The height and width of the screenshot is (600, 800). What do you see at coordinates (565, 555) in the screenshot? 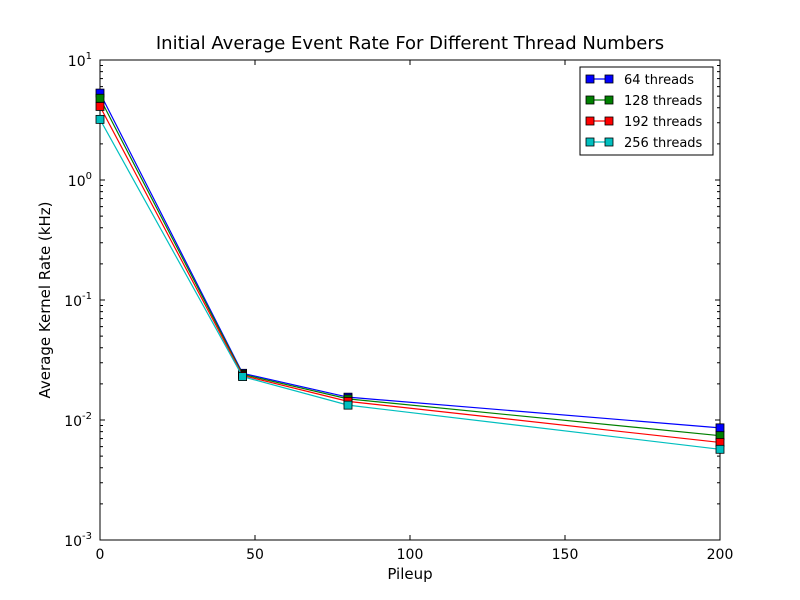
I see `x-tick-label: 150` at bounding box center [565, 555].